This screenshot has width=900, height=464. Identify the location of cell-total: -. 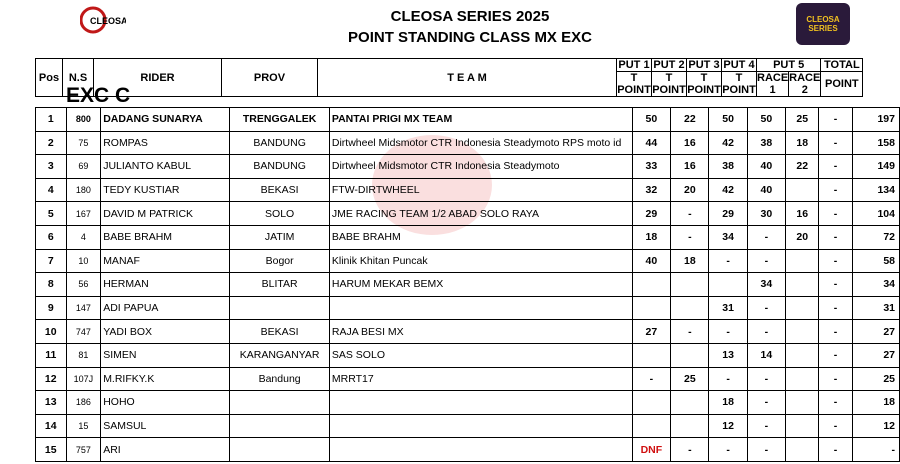
(875, 449).